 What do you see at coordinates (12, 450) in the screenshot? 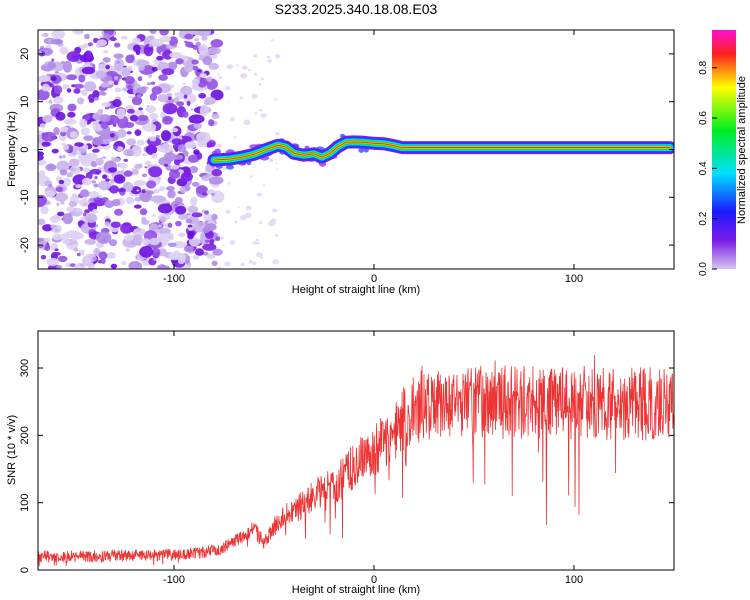
I see `snr-y-label: SNR (10 * v/v)` at bounding box center [12, 450].